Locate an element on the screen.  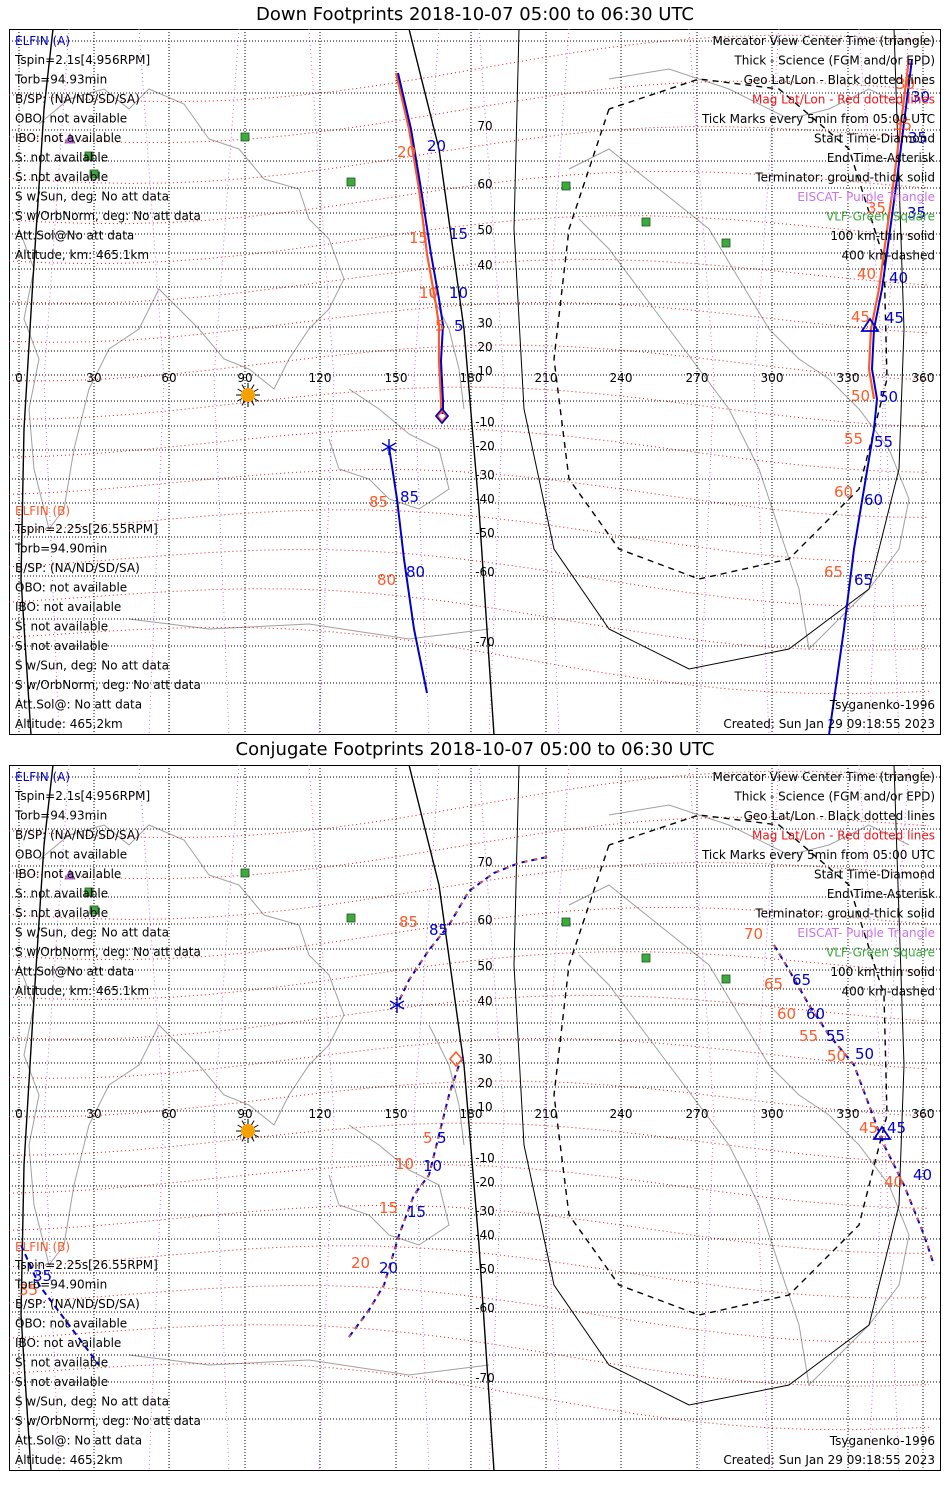
sun-icon is located at coordinates (248, 395).